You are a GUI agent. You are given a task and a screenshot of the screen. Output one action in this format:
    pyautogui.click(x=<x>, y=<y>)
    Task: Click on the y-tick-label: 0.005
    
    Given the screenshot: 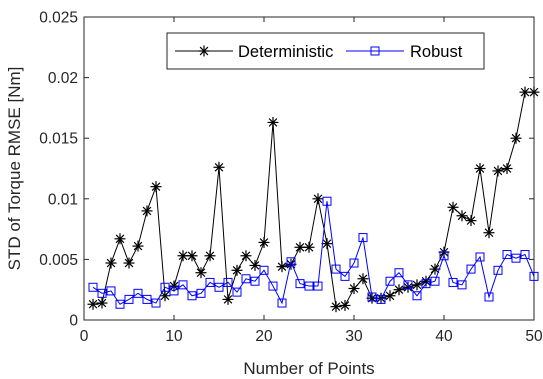 What is the action you would take?
    pyautogui.click(x=58, y=260)
    